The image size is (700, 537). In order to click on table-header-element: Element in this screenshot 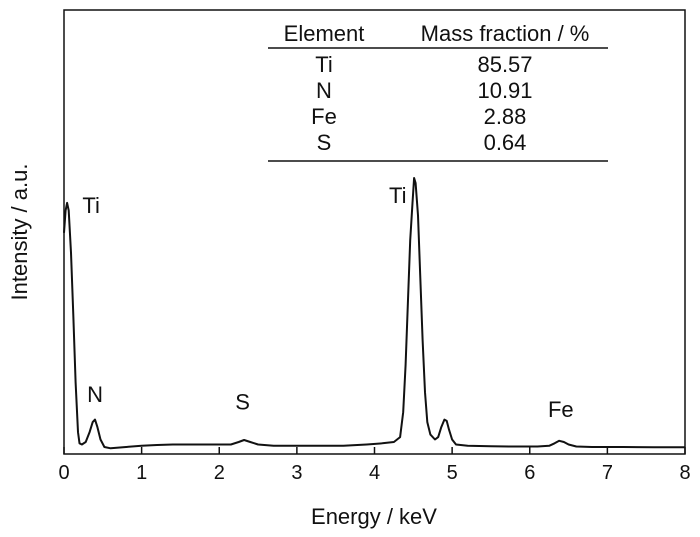, I will do `click(324, 33)`.